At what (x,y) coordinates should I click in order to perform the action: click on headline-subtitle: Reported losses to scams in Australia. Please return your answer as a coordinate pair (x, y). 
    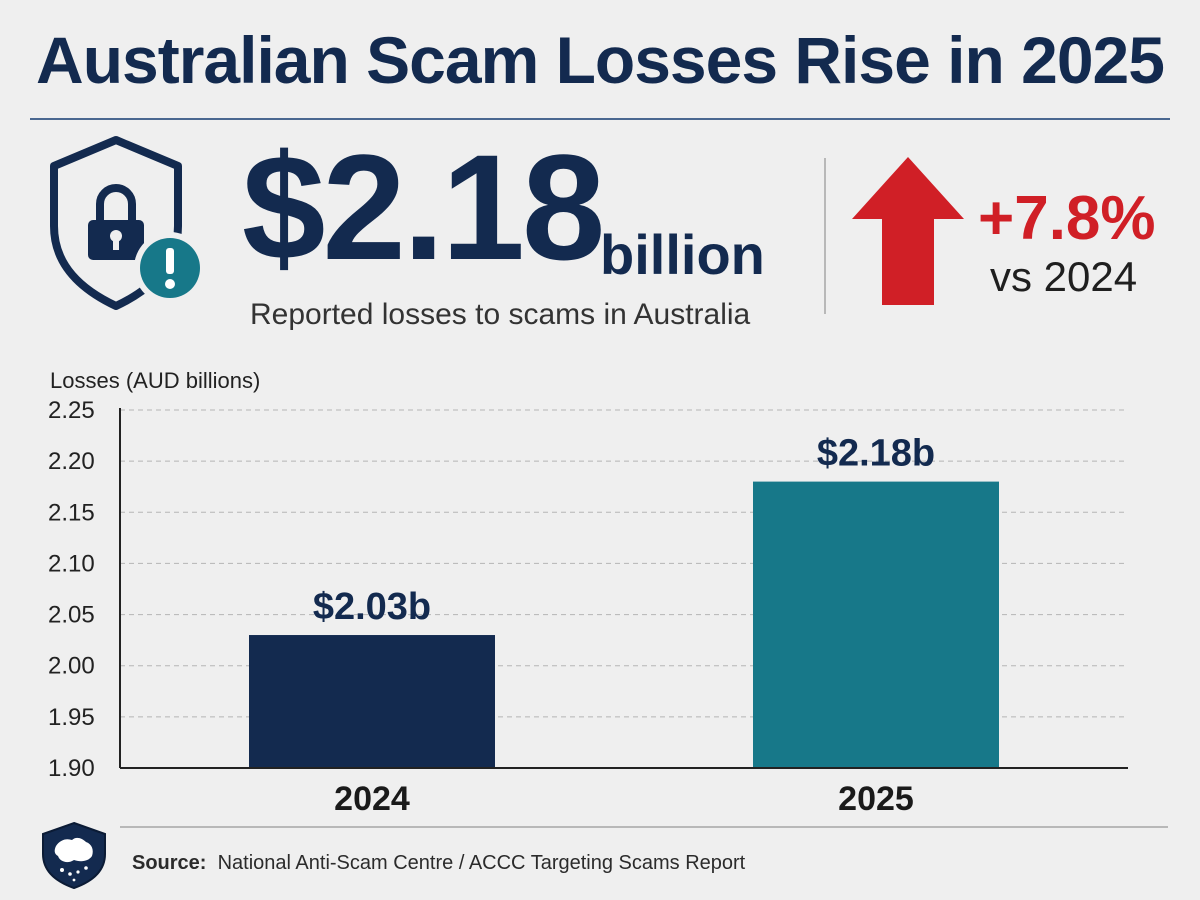
    Looking at the image, I should click on (500, 314).